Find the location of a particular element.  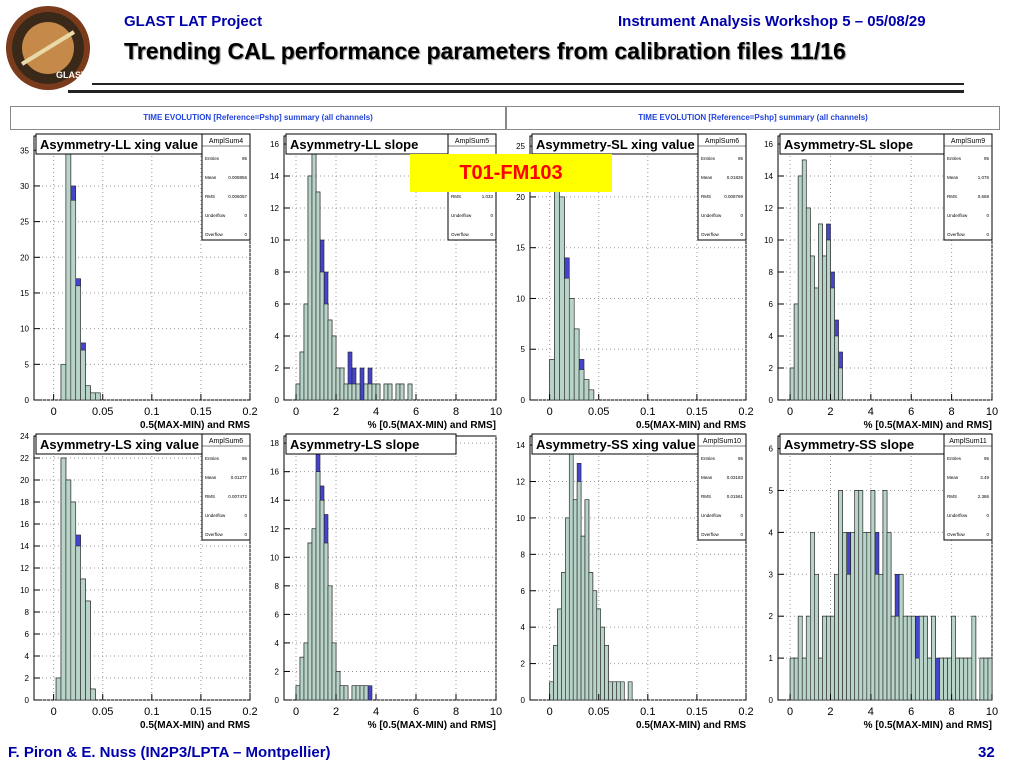

hist-4-stats-box is located at coordinates (968, 187).